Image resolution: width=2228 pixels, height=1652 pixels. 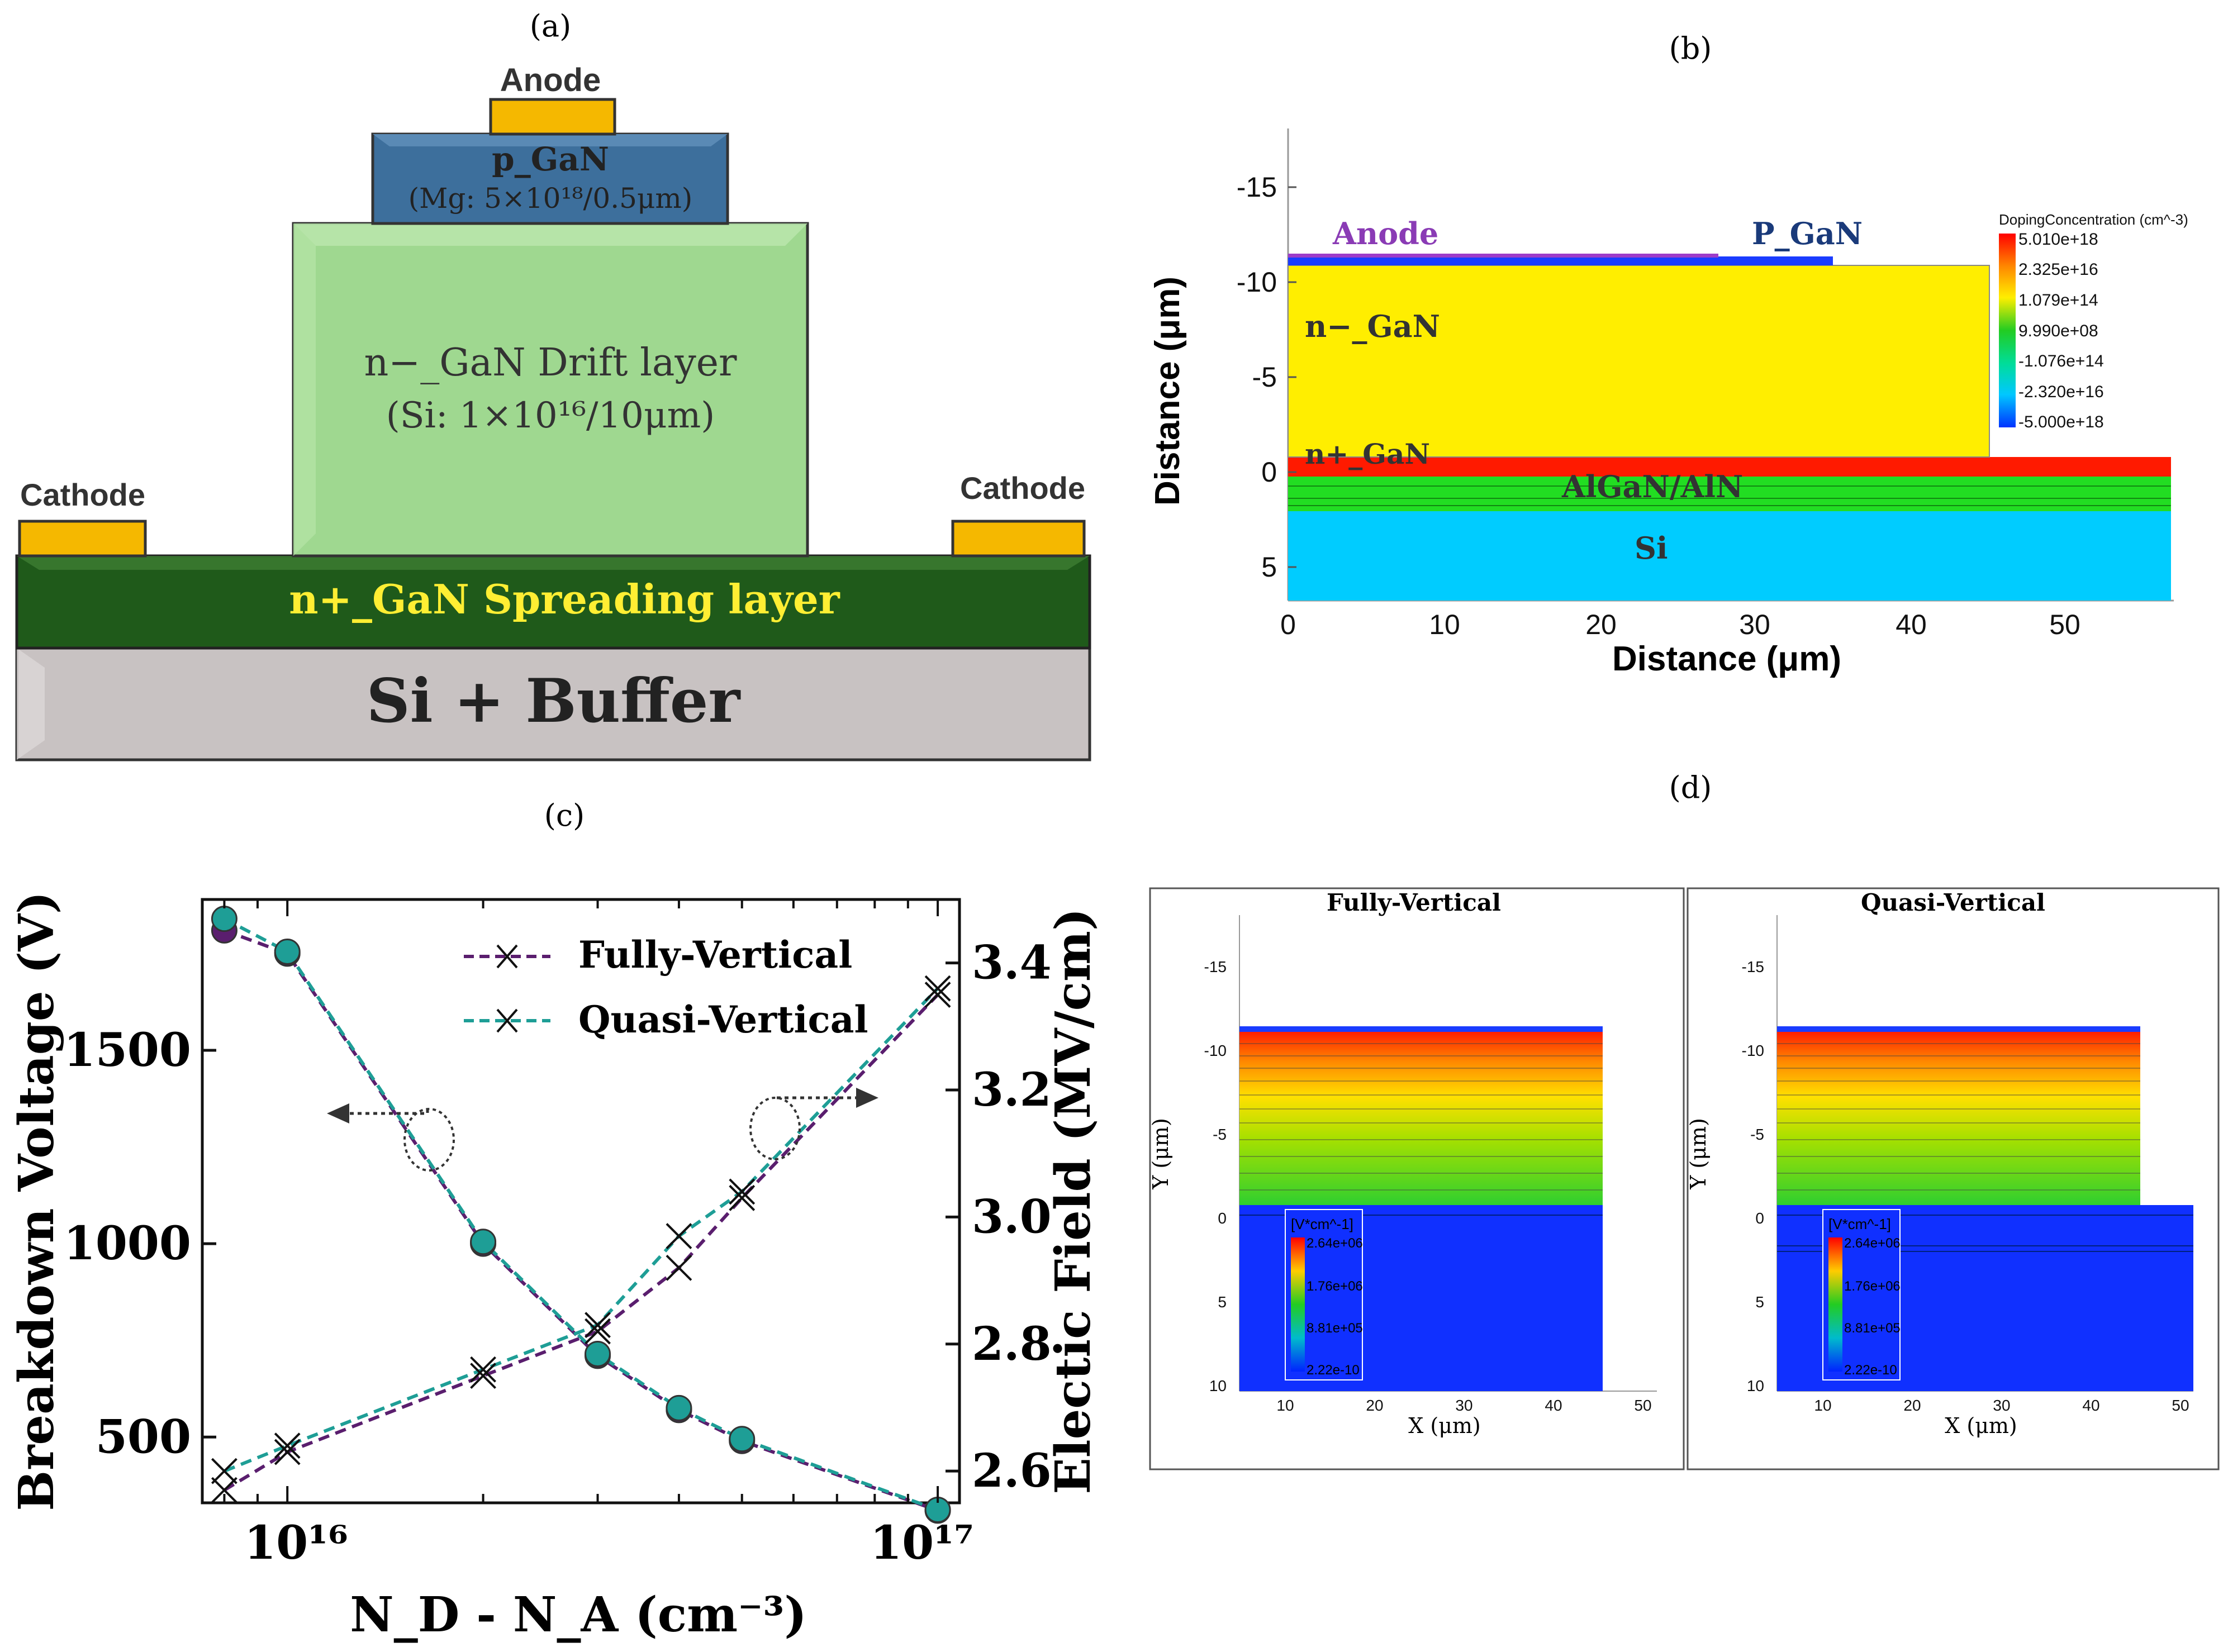 I want to click on algan-region-label: AlGaN/AlN, so click(x=1652, y=487).